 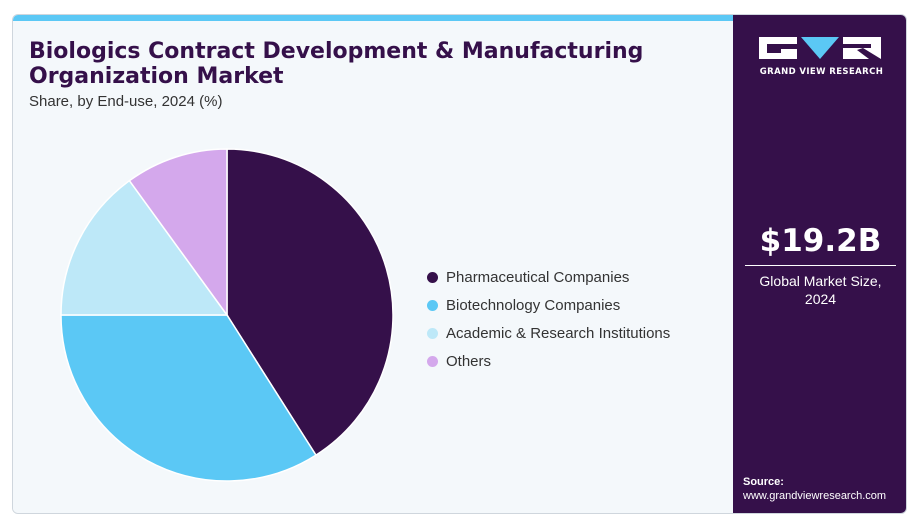 I want to click on legend-item: Biotechnology Companies, so click(x=548, y=305).